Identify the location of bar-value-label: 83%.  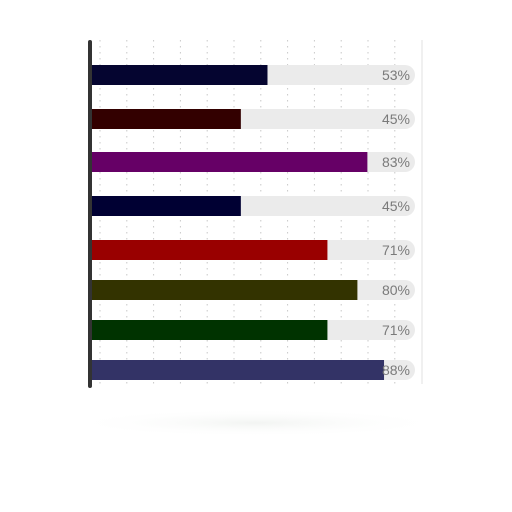
(396, 162).